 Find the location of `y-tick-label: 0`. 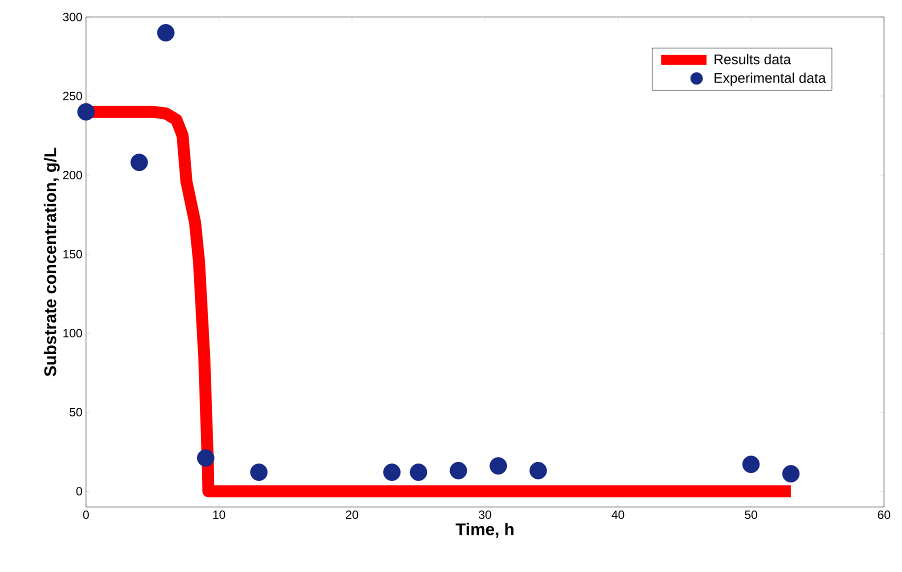

y-tick-label: 0 is located at coordinates (79, 491).